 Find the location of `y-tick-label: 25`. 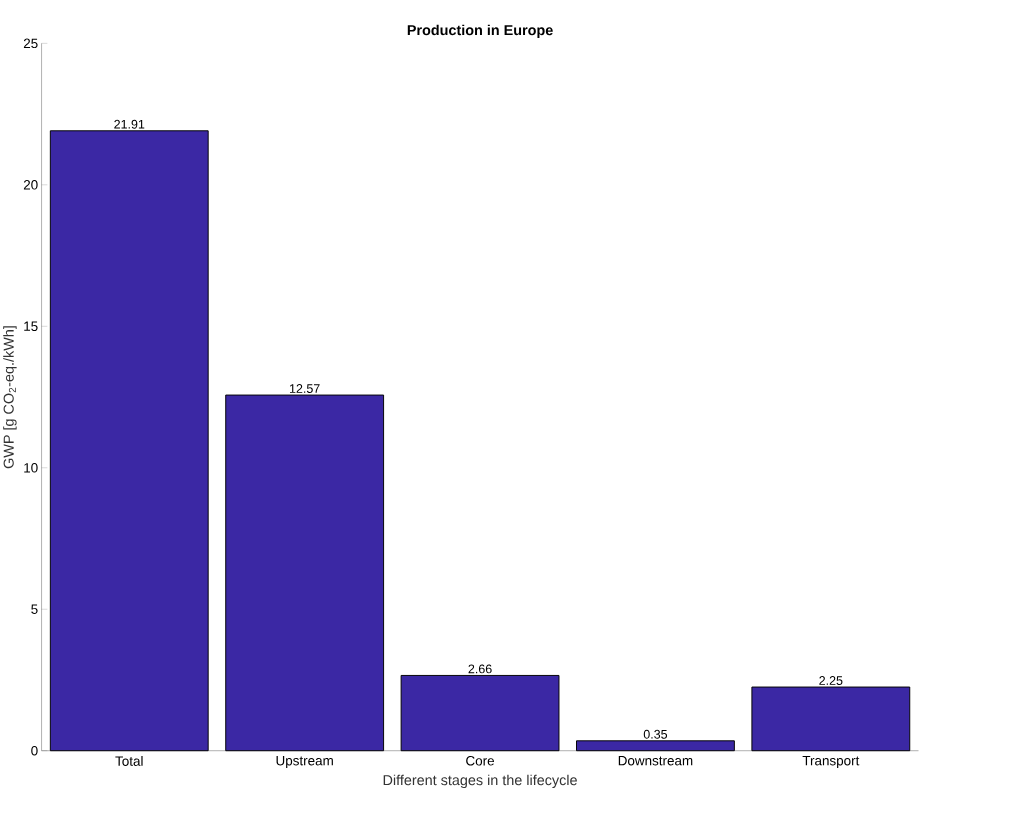

y-tick-label: 25 is located at coordinates (30, 43).